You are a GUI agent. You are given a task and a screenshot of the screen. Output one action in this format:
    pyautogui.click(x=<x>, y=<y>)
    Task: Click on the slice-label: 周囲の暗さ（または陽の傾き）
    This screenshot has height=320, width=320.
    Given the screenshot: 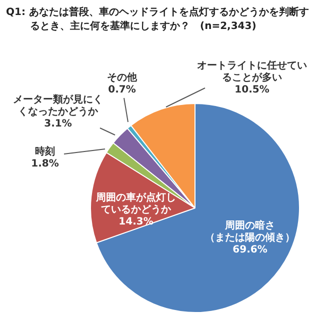 What is the action you would take?
    pyautogui.click(x=250, y=232)
    